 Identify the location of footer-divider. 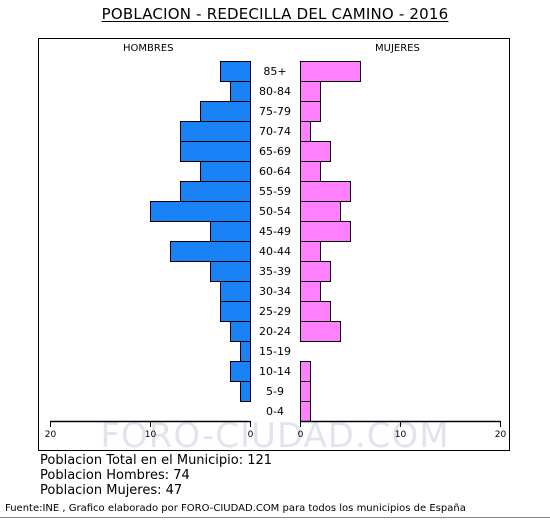
(275, 517).